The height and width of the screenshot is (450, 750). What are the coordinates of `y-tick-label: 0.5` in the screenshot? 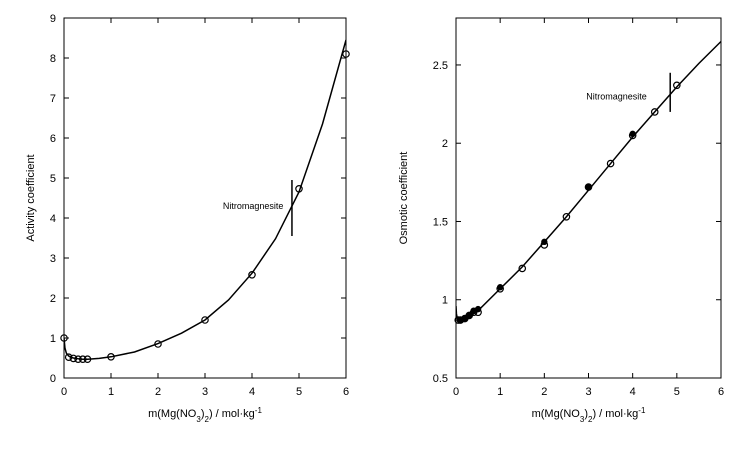 It's located at (440, 379).